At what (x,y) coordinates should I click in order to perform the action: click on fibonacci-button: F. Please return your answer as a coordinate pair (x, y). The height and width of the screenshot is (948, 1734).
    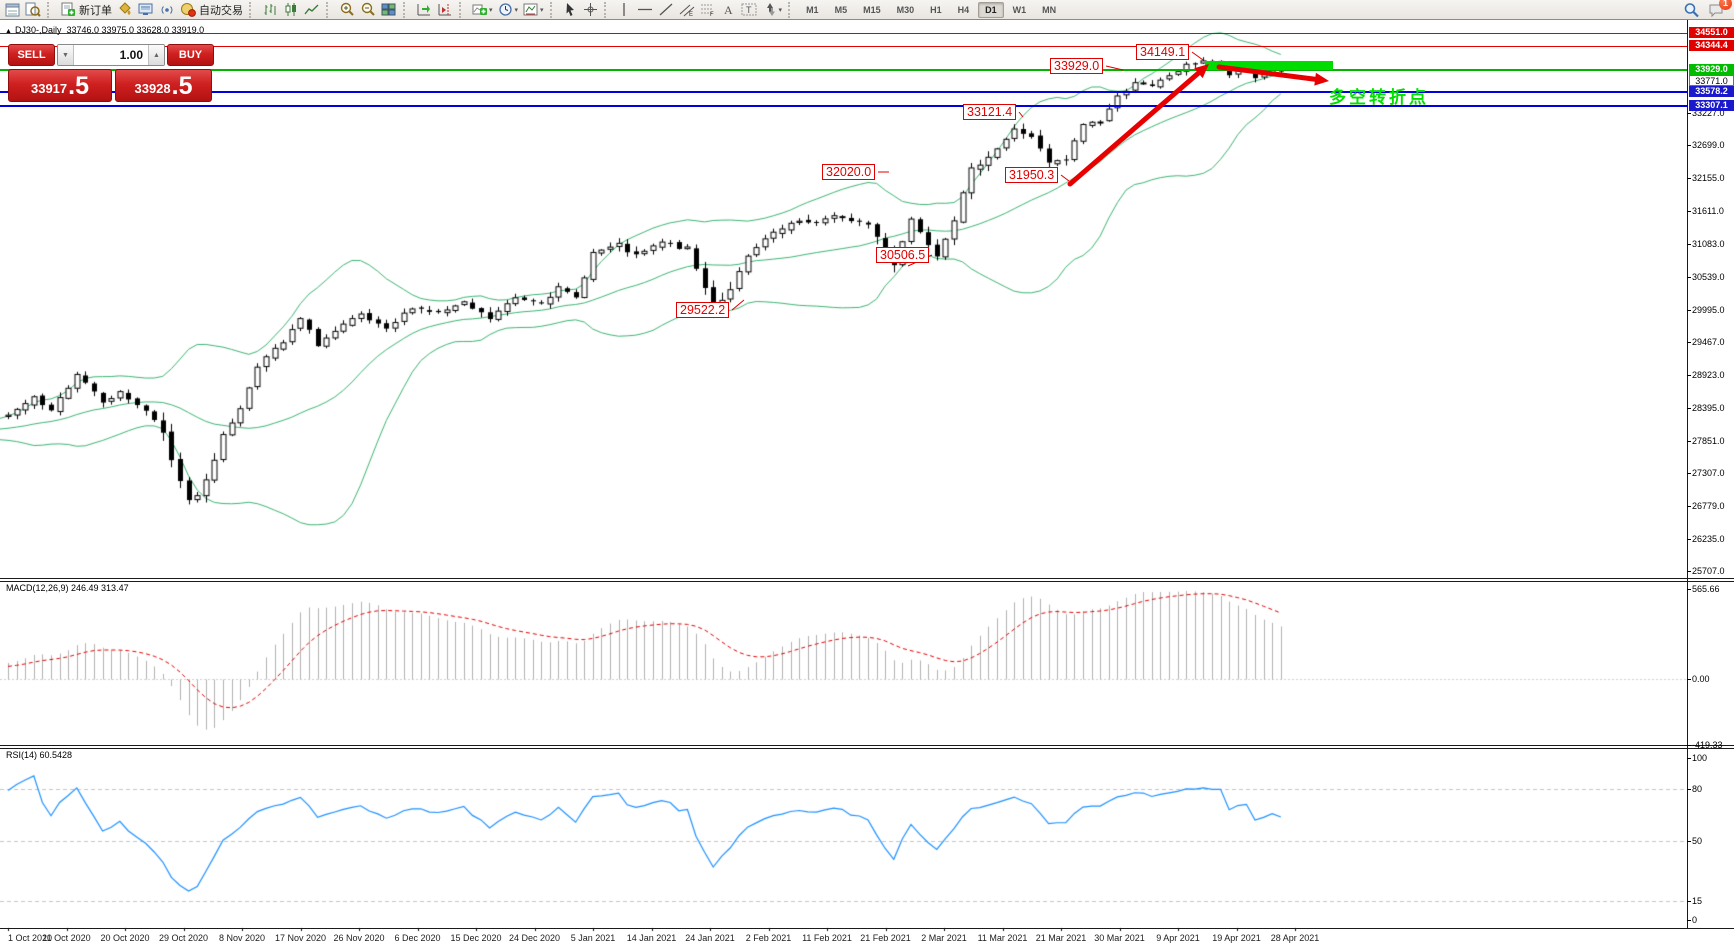
    Looking at the image, I should click on (708, 10).